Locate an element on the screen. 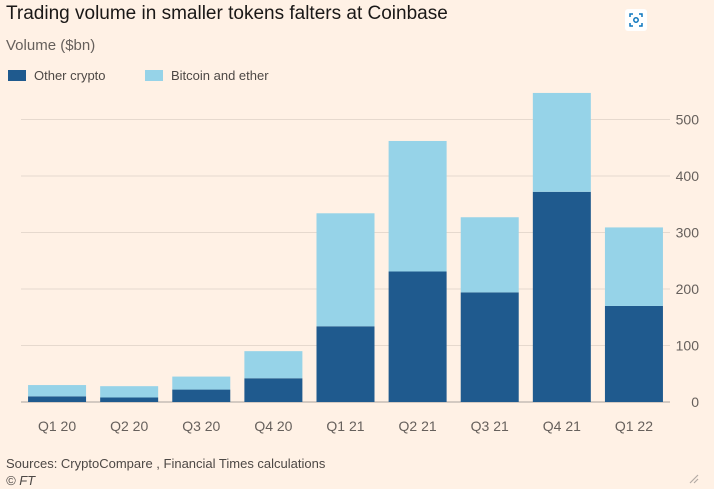  x-tick-label: Q2 21 is located at coordinates (418, 426).